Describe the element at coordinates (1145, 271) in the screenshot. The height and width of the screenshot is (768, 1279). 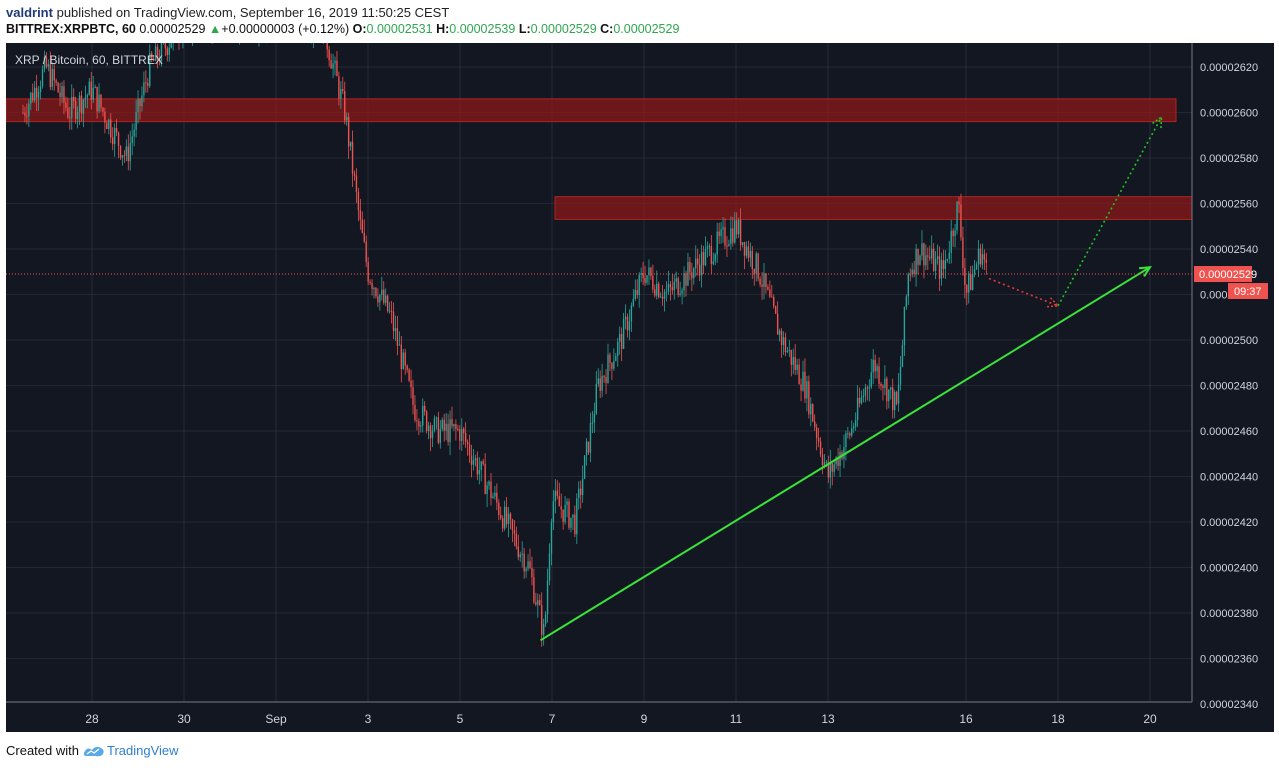
I see `trendline-arrowhead` at that location.